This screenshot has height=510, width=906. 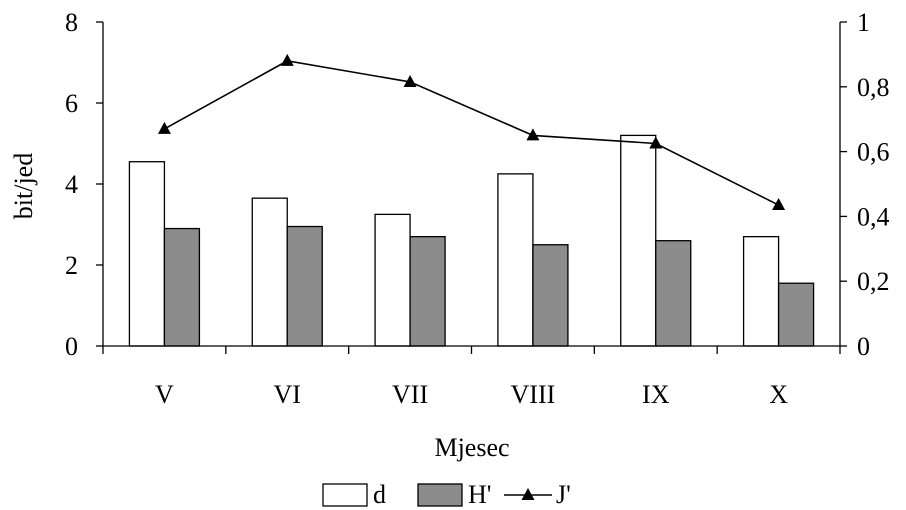 I want to click on marker-j-VIII, so click(x=533, y=134).